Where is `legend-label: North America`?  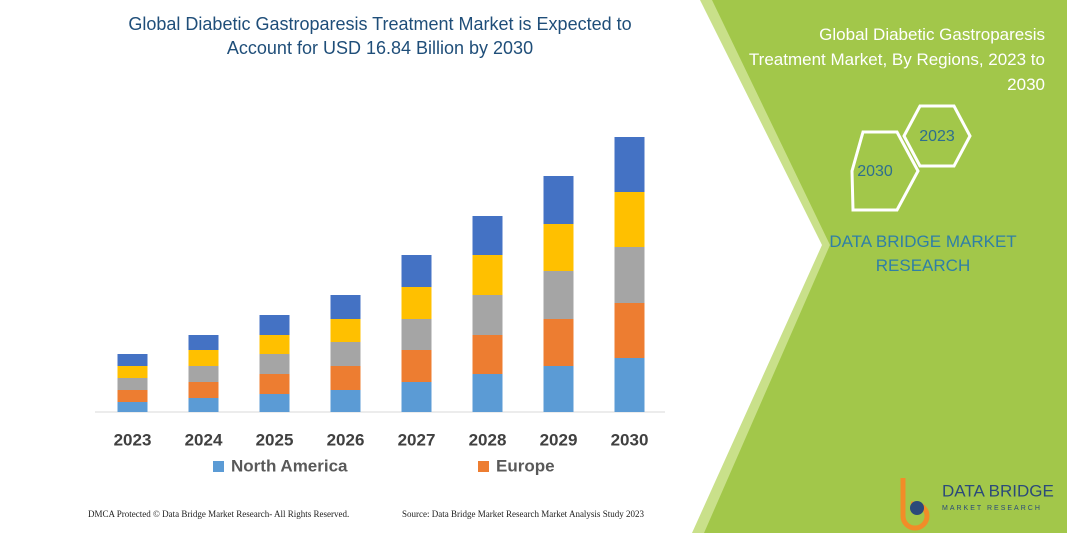
legend-label: North America is located at coordinates (289, 465).